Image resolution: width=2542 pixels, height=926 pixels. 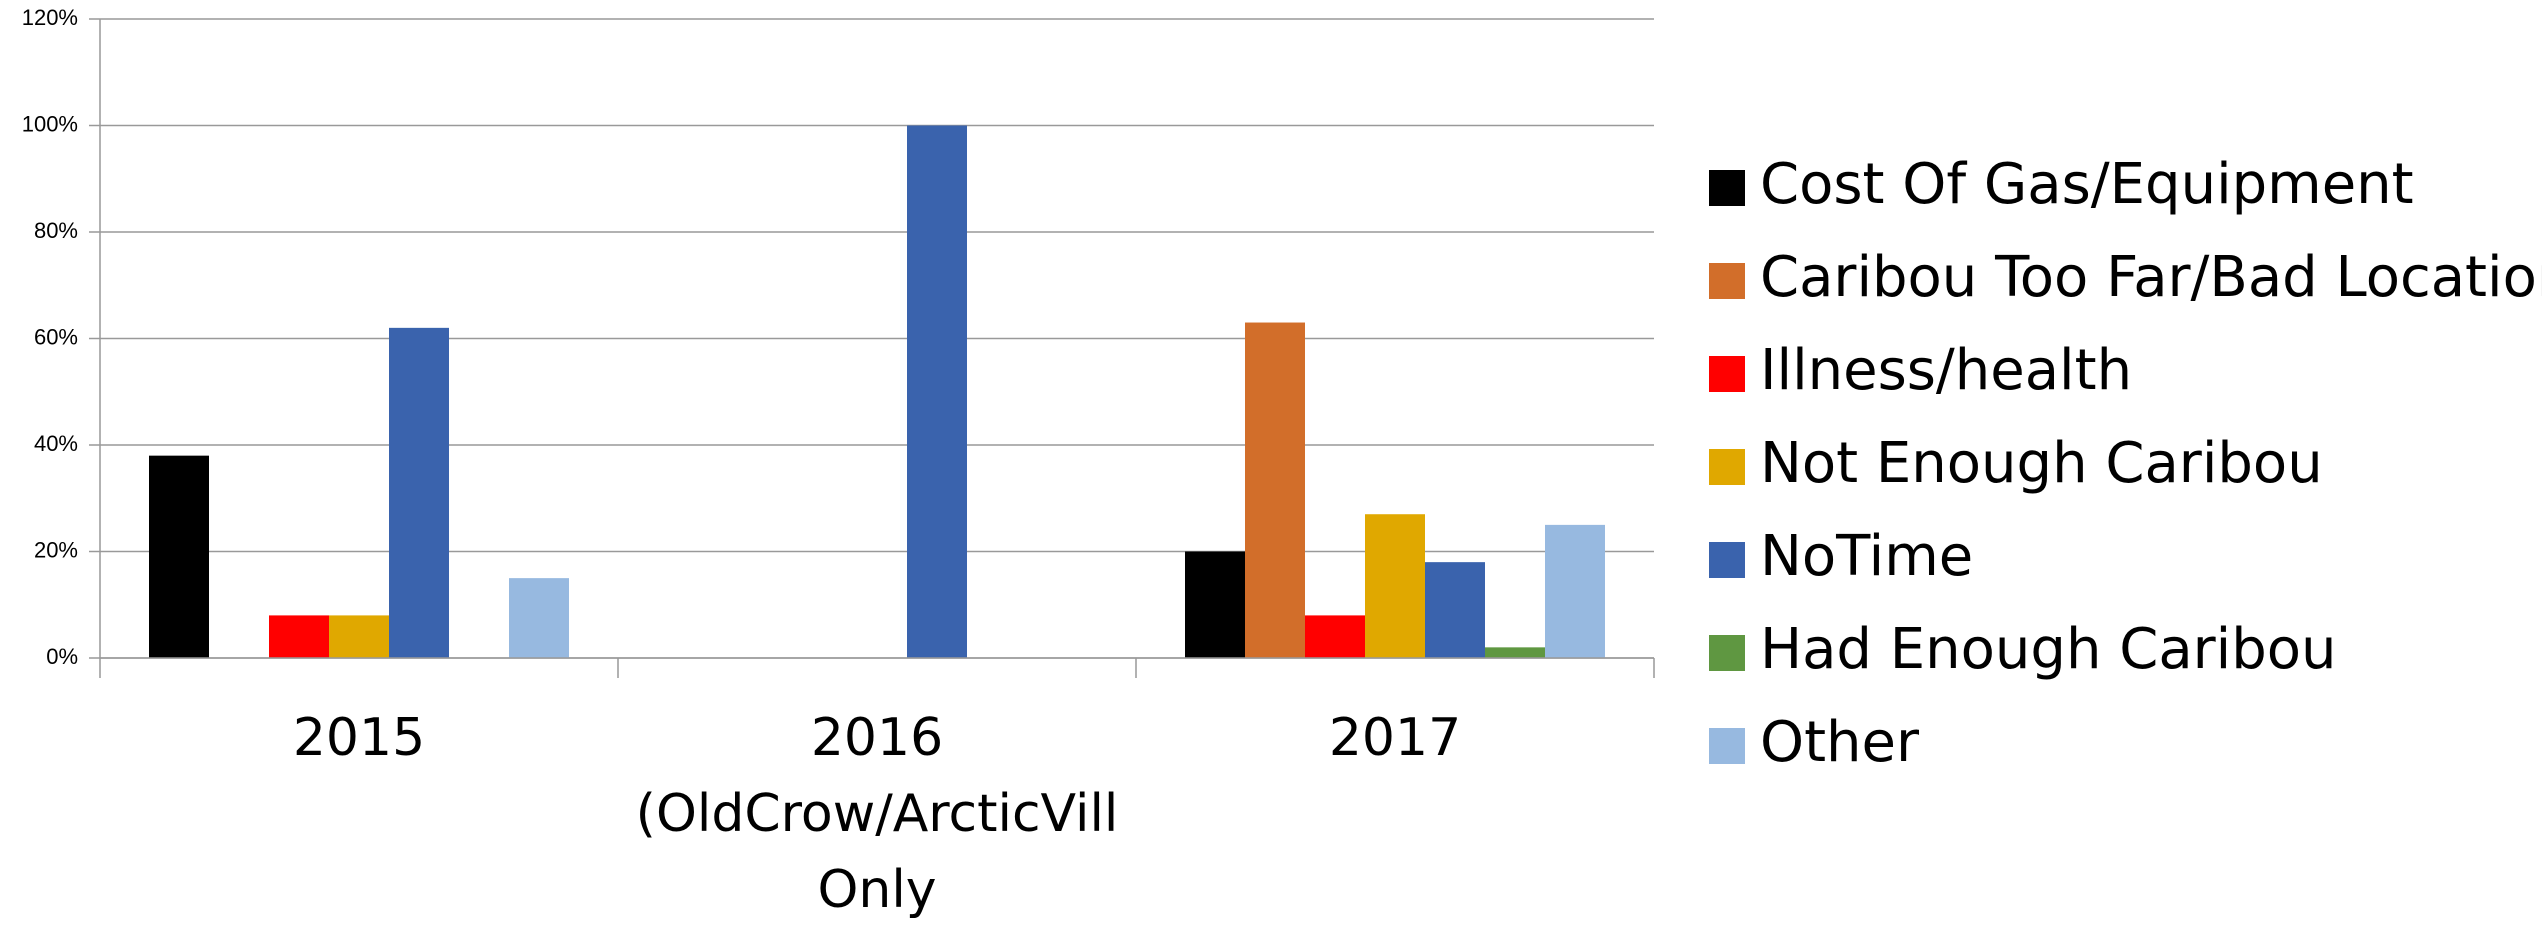 I want to click on y-tick-label: 120%, so click(x=50, y=17).